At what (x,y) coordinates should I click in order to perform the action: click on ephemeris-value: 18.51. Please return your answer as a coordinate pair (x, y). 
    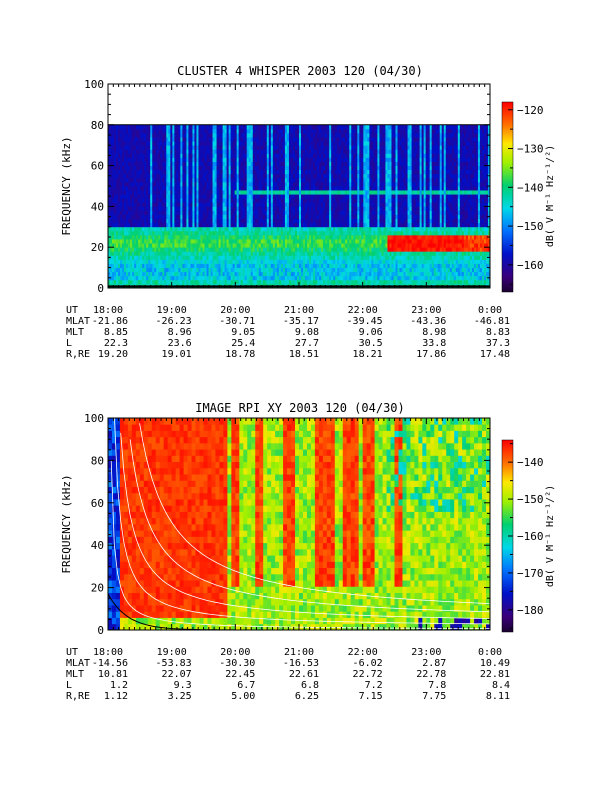
    Looking at the image, I should click on (304, 354).